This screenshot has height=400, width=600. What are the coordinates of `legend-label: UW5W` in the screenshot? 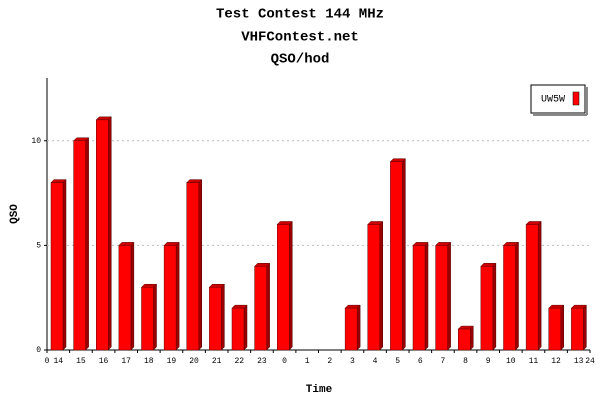 It's located at (553, 100).